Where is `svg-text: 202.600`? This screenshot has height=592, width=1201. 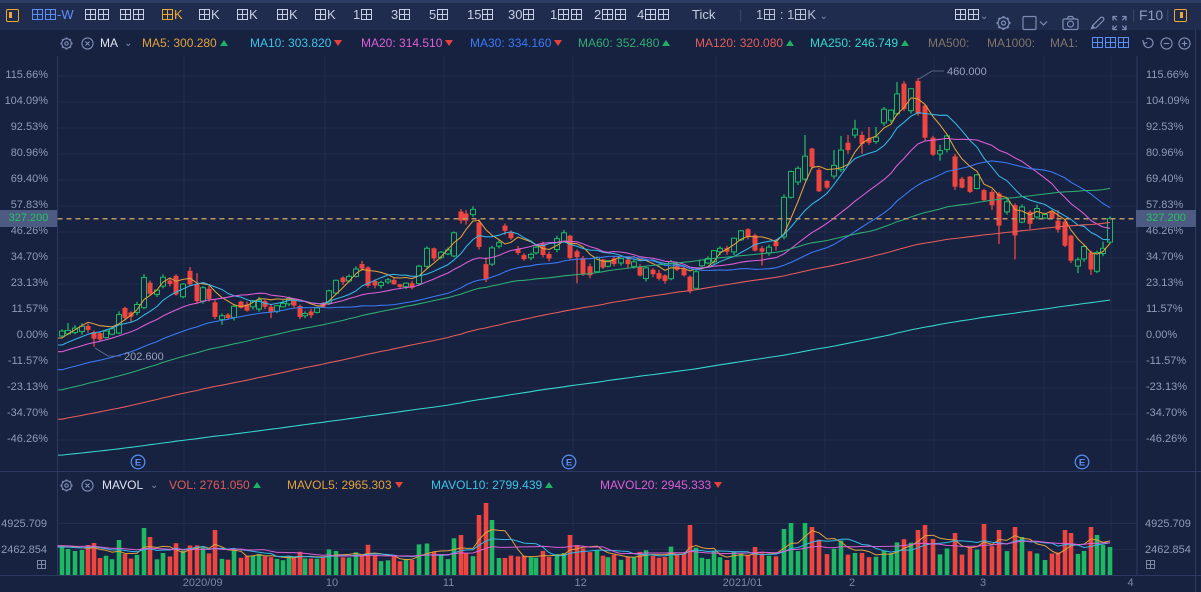 svg-text: 202.600 is located at coordinates (144, 357).